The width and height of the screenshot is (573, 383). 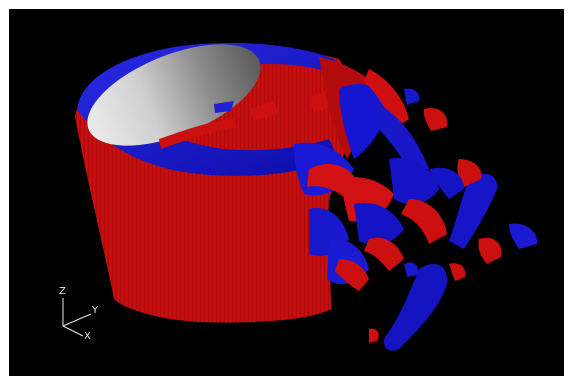 I want to click on axis-label-y: Y, so click(x=95, y=310).